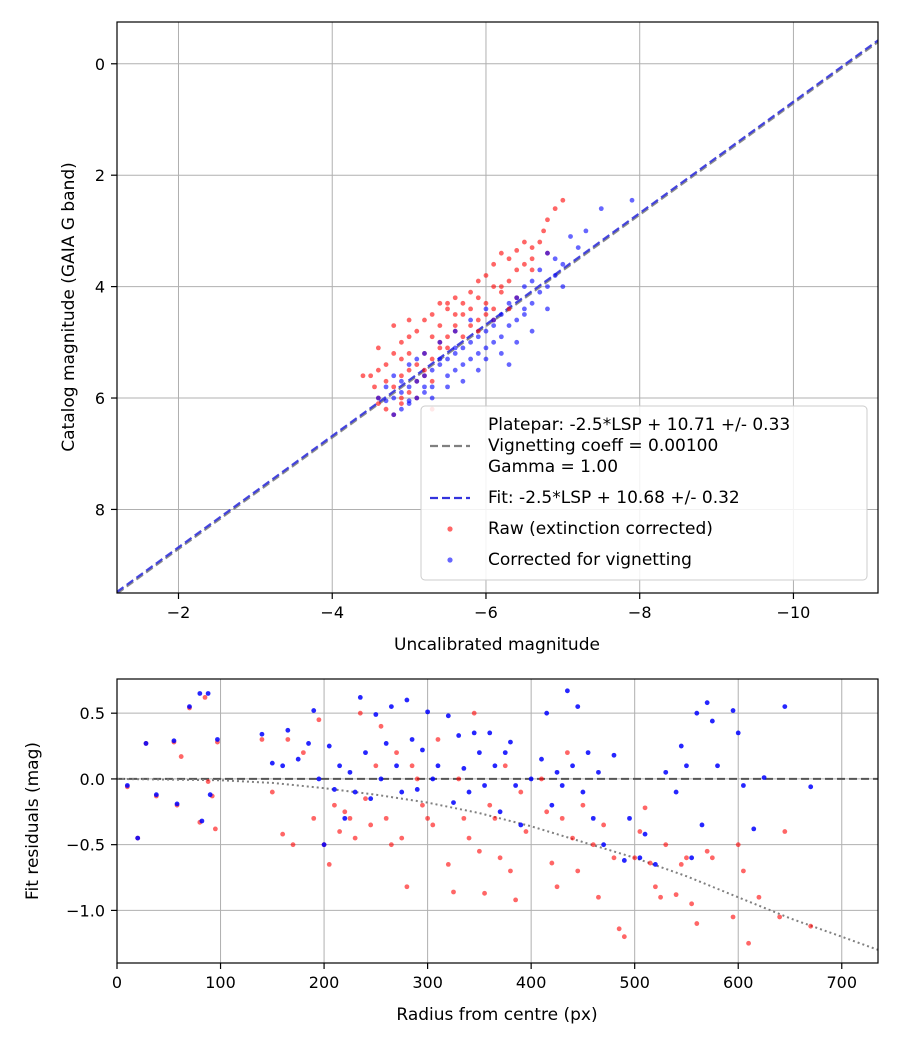 Image resolution: width=900 pixels, height=1050 pixels. What do you see at coordinates (738, 982) in the screenshot?
I see `bottom-x-tick-label: 600` at bounding box center [738, 982].